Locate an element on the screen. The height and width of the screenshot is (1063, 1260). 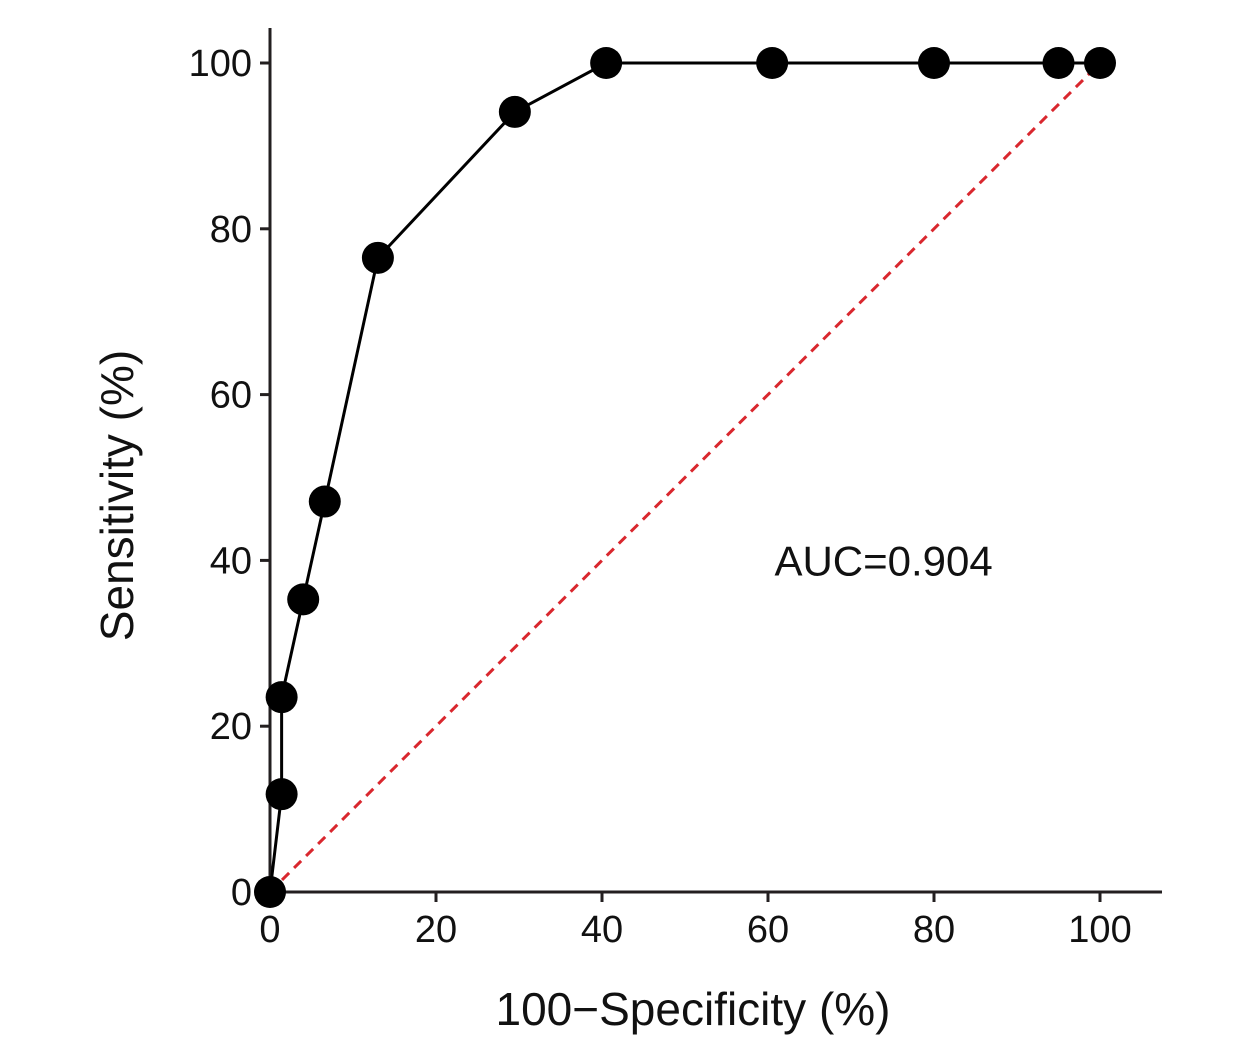
x-tick-label: 40 is located at coordinates (602, 930).